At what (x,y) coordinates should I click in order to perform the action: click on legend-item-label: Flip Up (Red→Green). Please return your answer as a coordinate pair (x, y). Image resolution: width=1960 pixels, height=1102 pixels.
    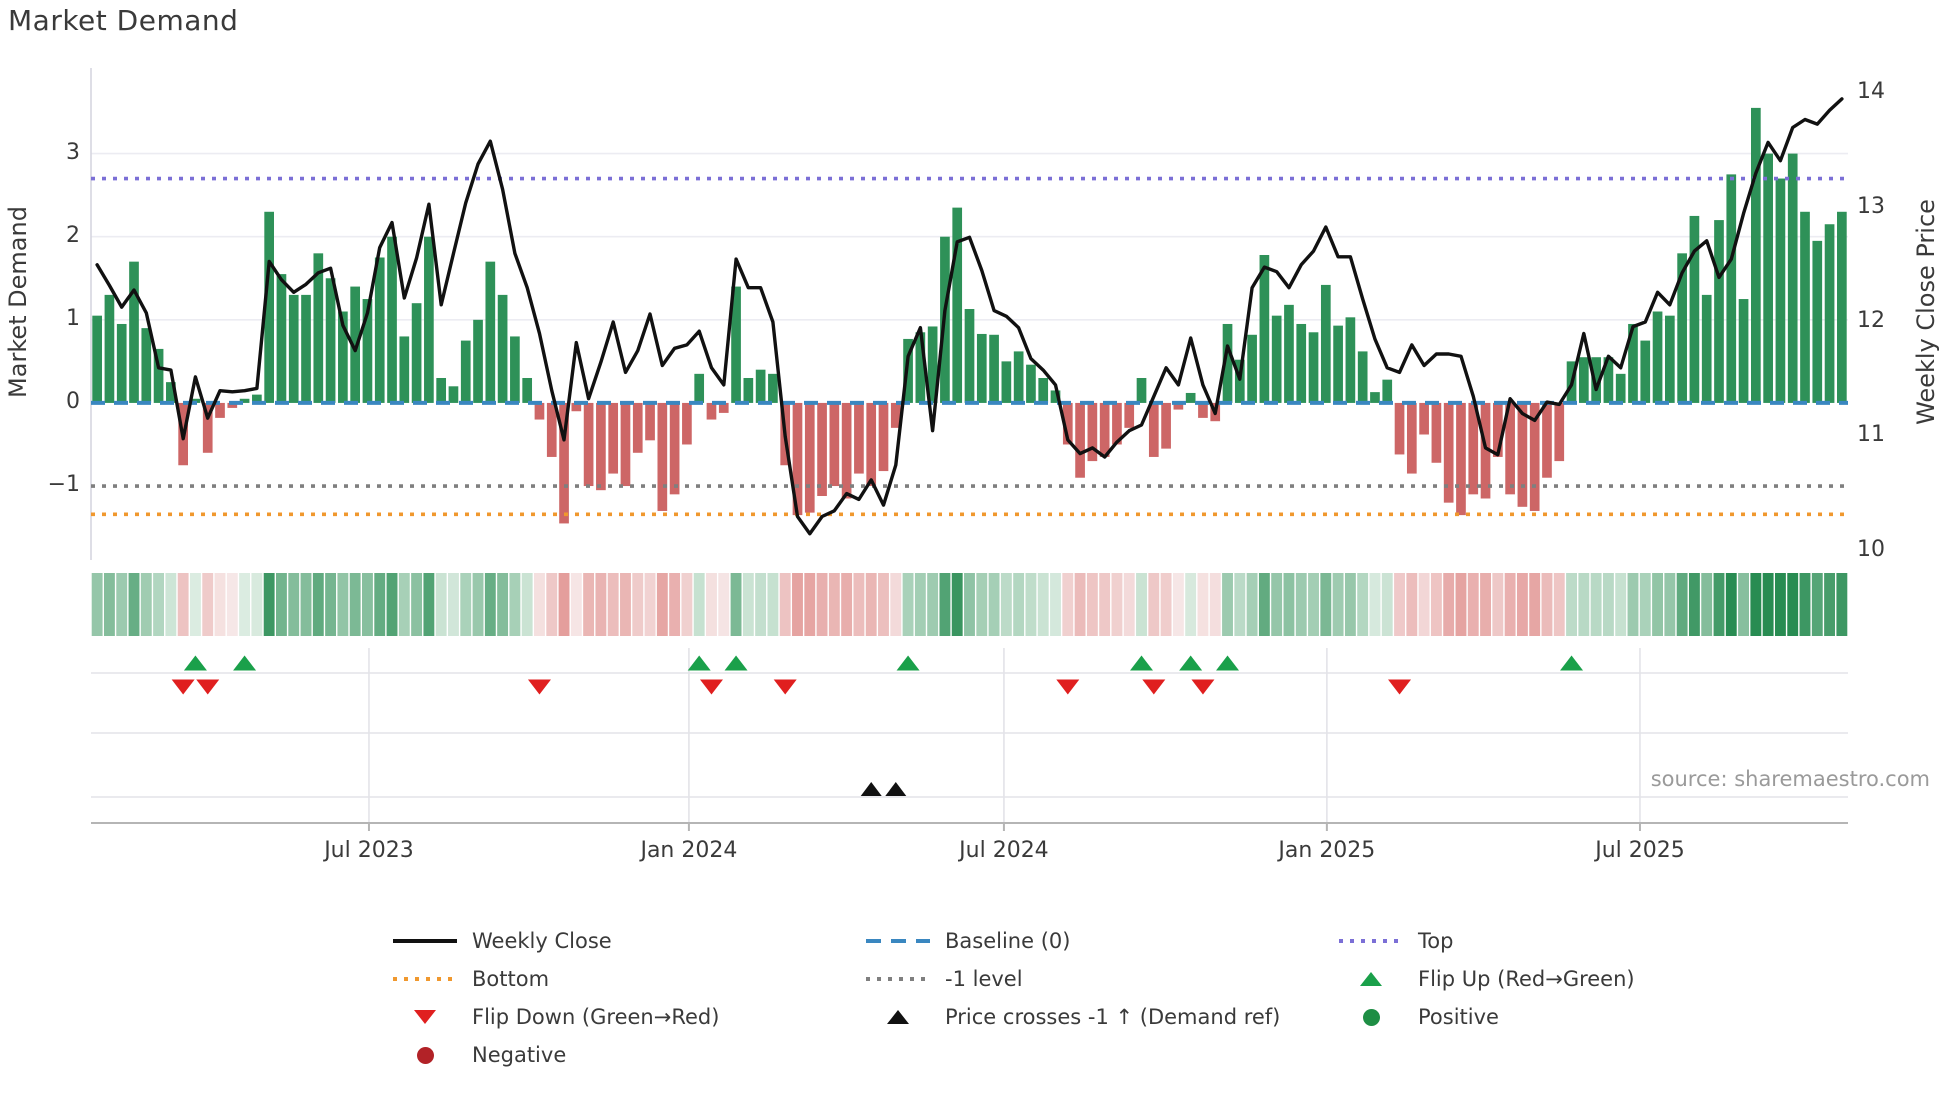
    Looking at the image, I should click on (1526, 979).